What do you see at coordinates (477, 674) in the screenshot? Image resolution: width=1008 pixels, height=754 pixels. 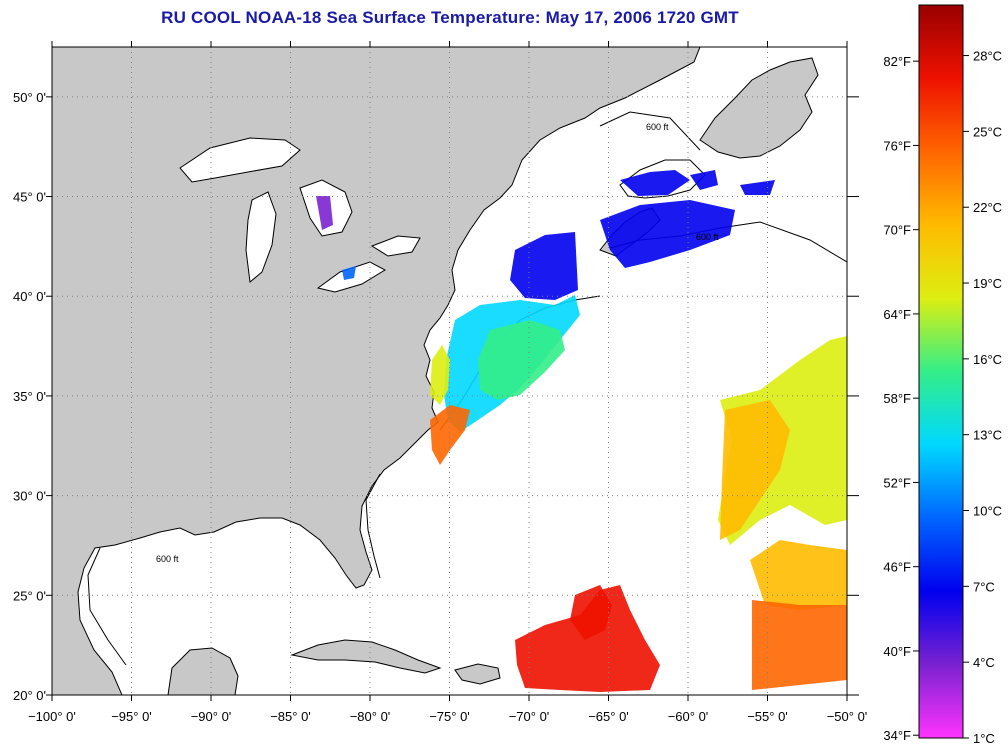 I see `hispaniola-island` at bounding box center [477, 674].